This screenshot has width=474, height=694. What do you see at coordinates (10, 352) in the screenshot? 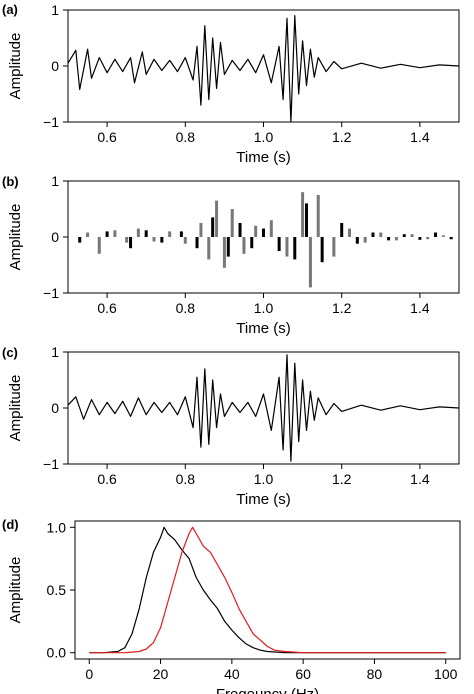
I see `panel-3-letter: (c)` at bounding box center [10, 352].